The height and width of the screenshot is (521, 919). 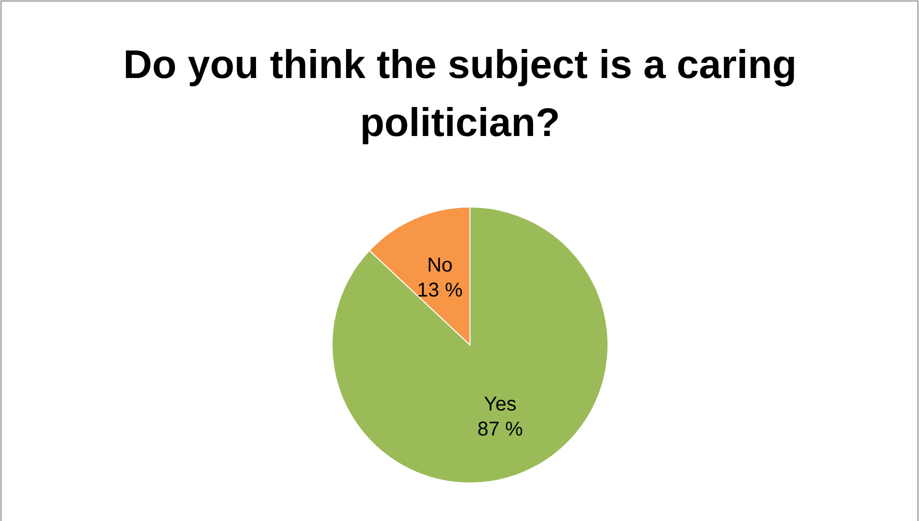 What do you see at coordinates (500, 429) in the screenshot?
I see `data-label: 87 %` at bounding box center [500, 429].